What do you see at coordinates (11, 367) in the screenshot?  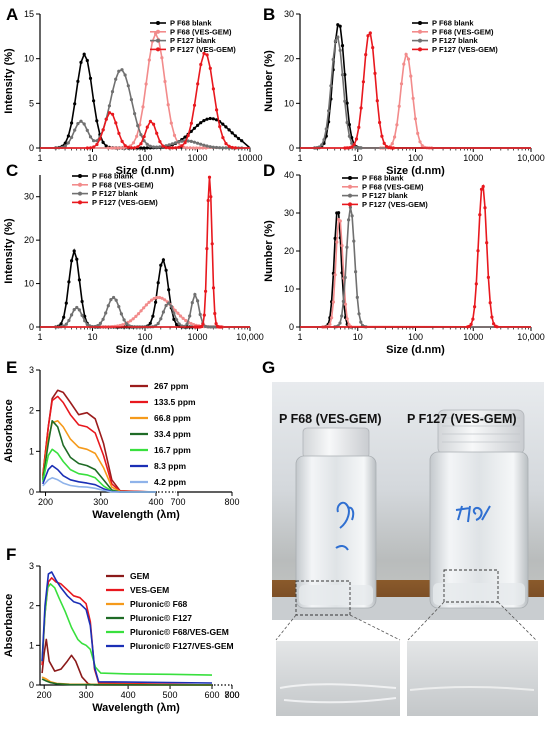 I see `panel-letter-E: E` at bounding box center [11, 367].